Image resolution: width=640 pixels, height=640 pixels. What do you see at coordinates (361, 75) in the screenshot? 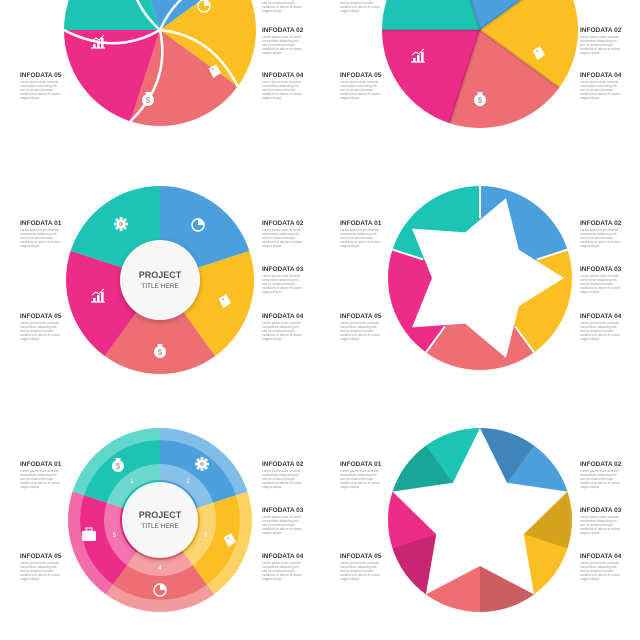
I see `label-infodata-05-title-r1-right: INFODATA 05` at bounding box center [361, 75].